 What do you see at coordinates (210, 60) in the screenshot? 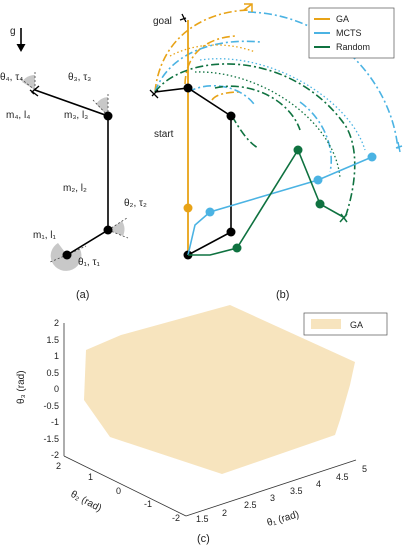
I see `ga-arc-mid` at bounding box center [210, 60].